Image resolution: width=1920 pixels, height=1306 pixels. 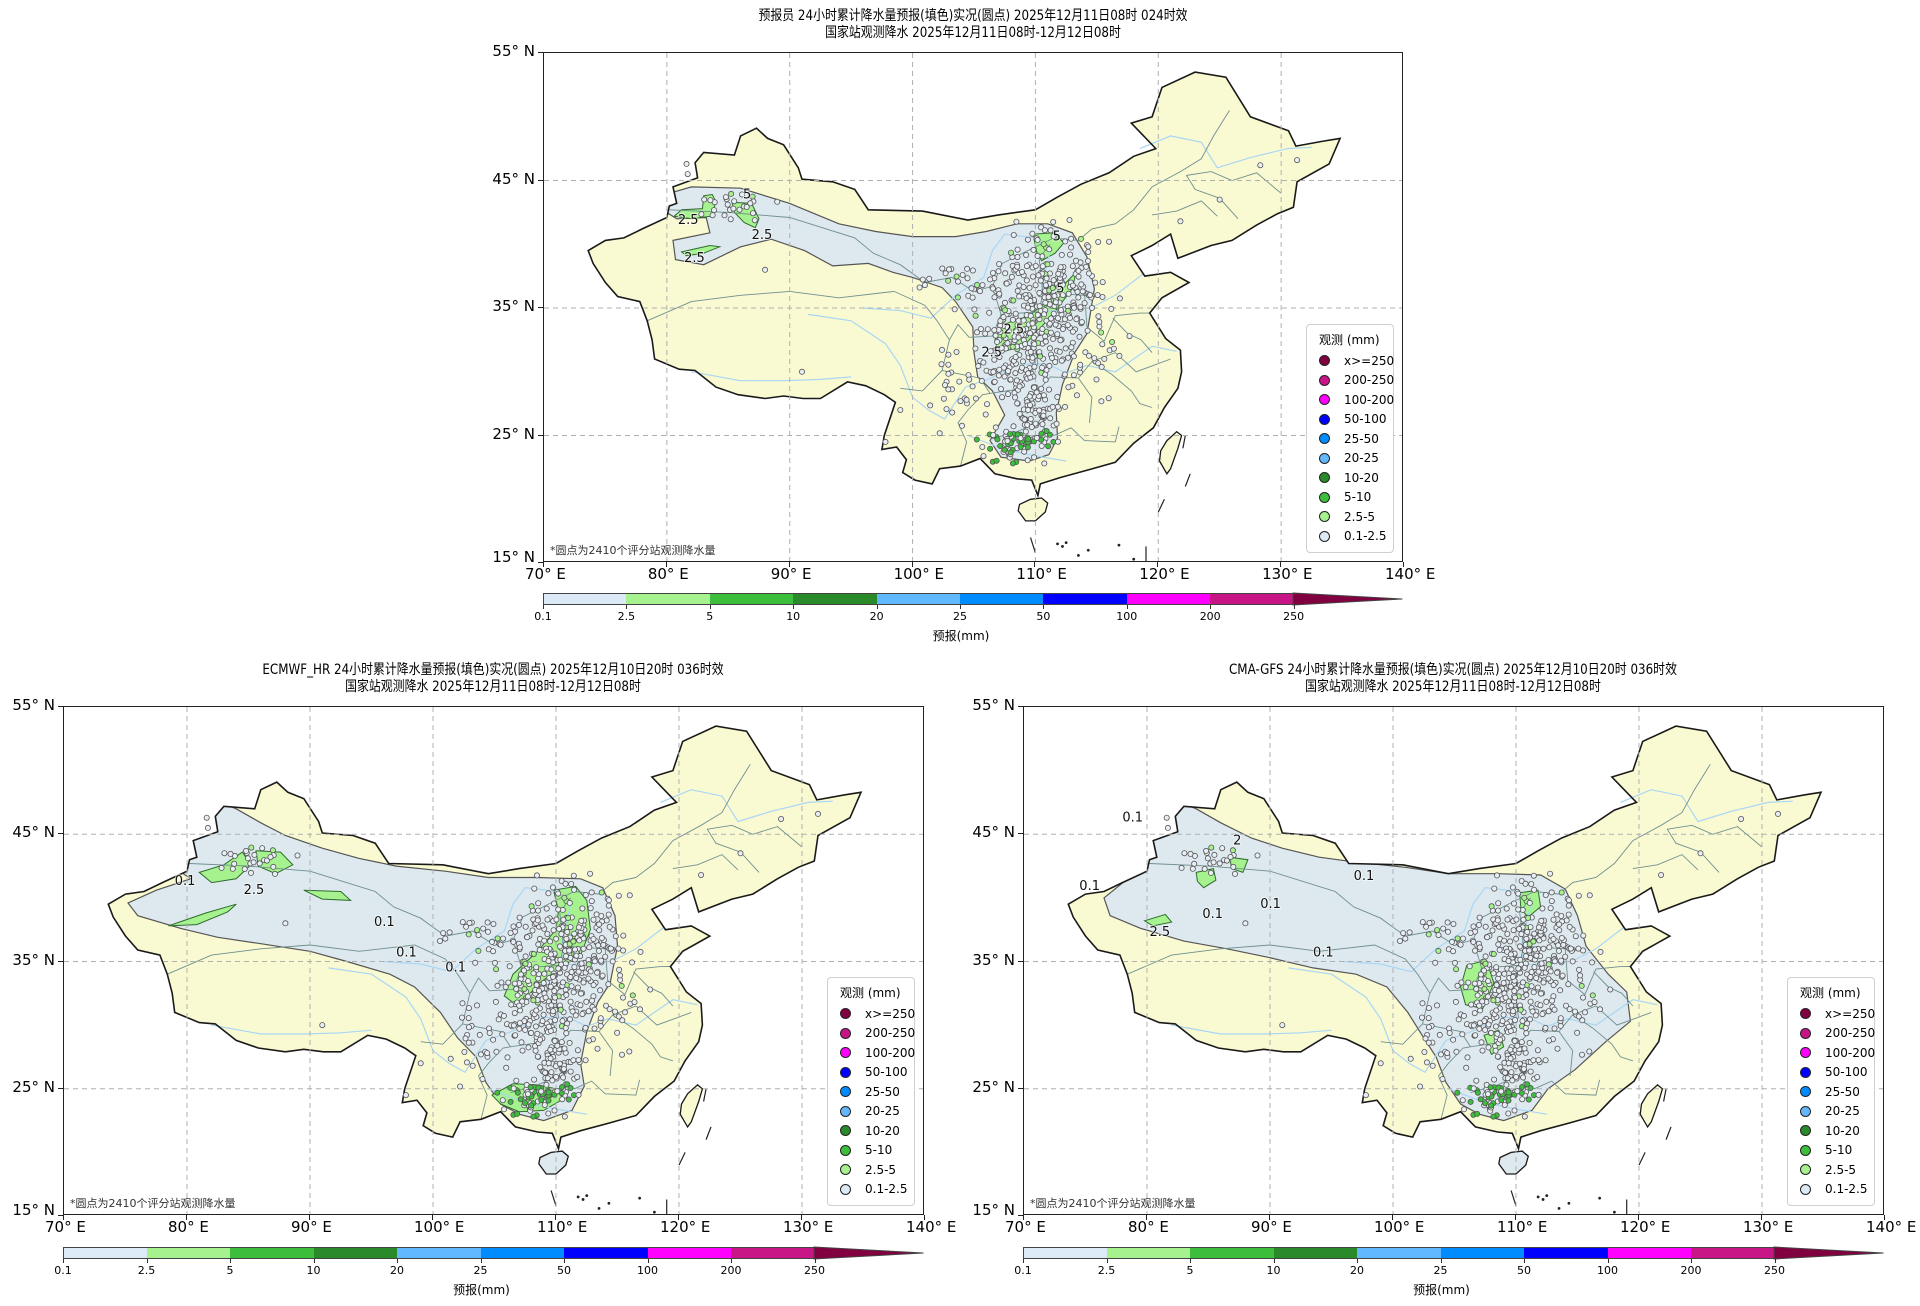 I want to click on legend-label: 10-20, so click(x=882, y=1130).